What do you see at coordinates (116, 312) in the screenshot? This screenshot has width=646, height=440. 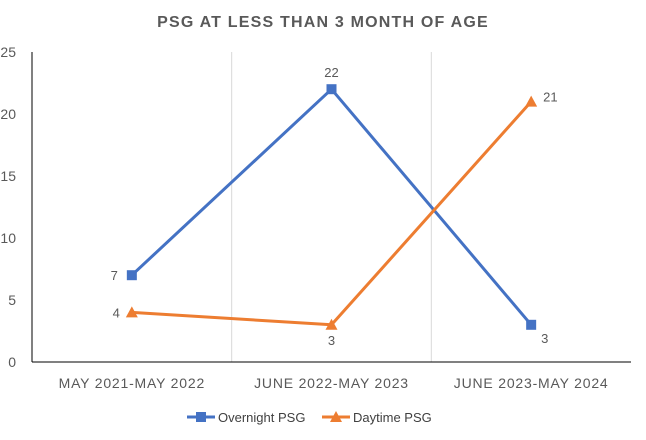 I see `data-label: 4` at bounding box center [116, 312].